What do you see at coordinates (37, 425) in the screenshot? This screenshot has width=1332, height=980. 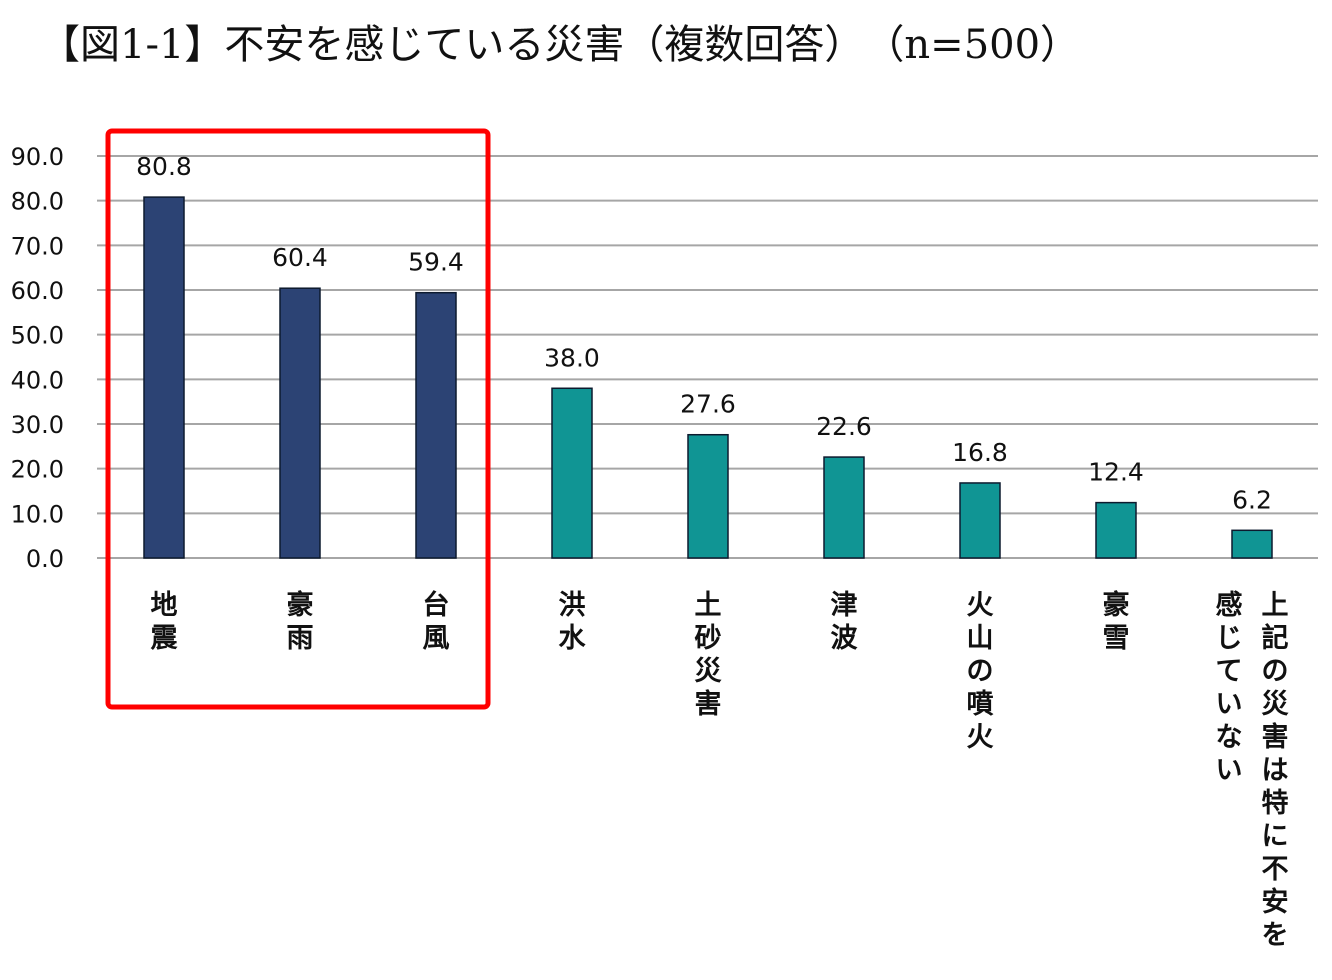 I see `y-tick-label: 30.0` at bounding box center [37, 425].